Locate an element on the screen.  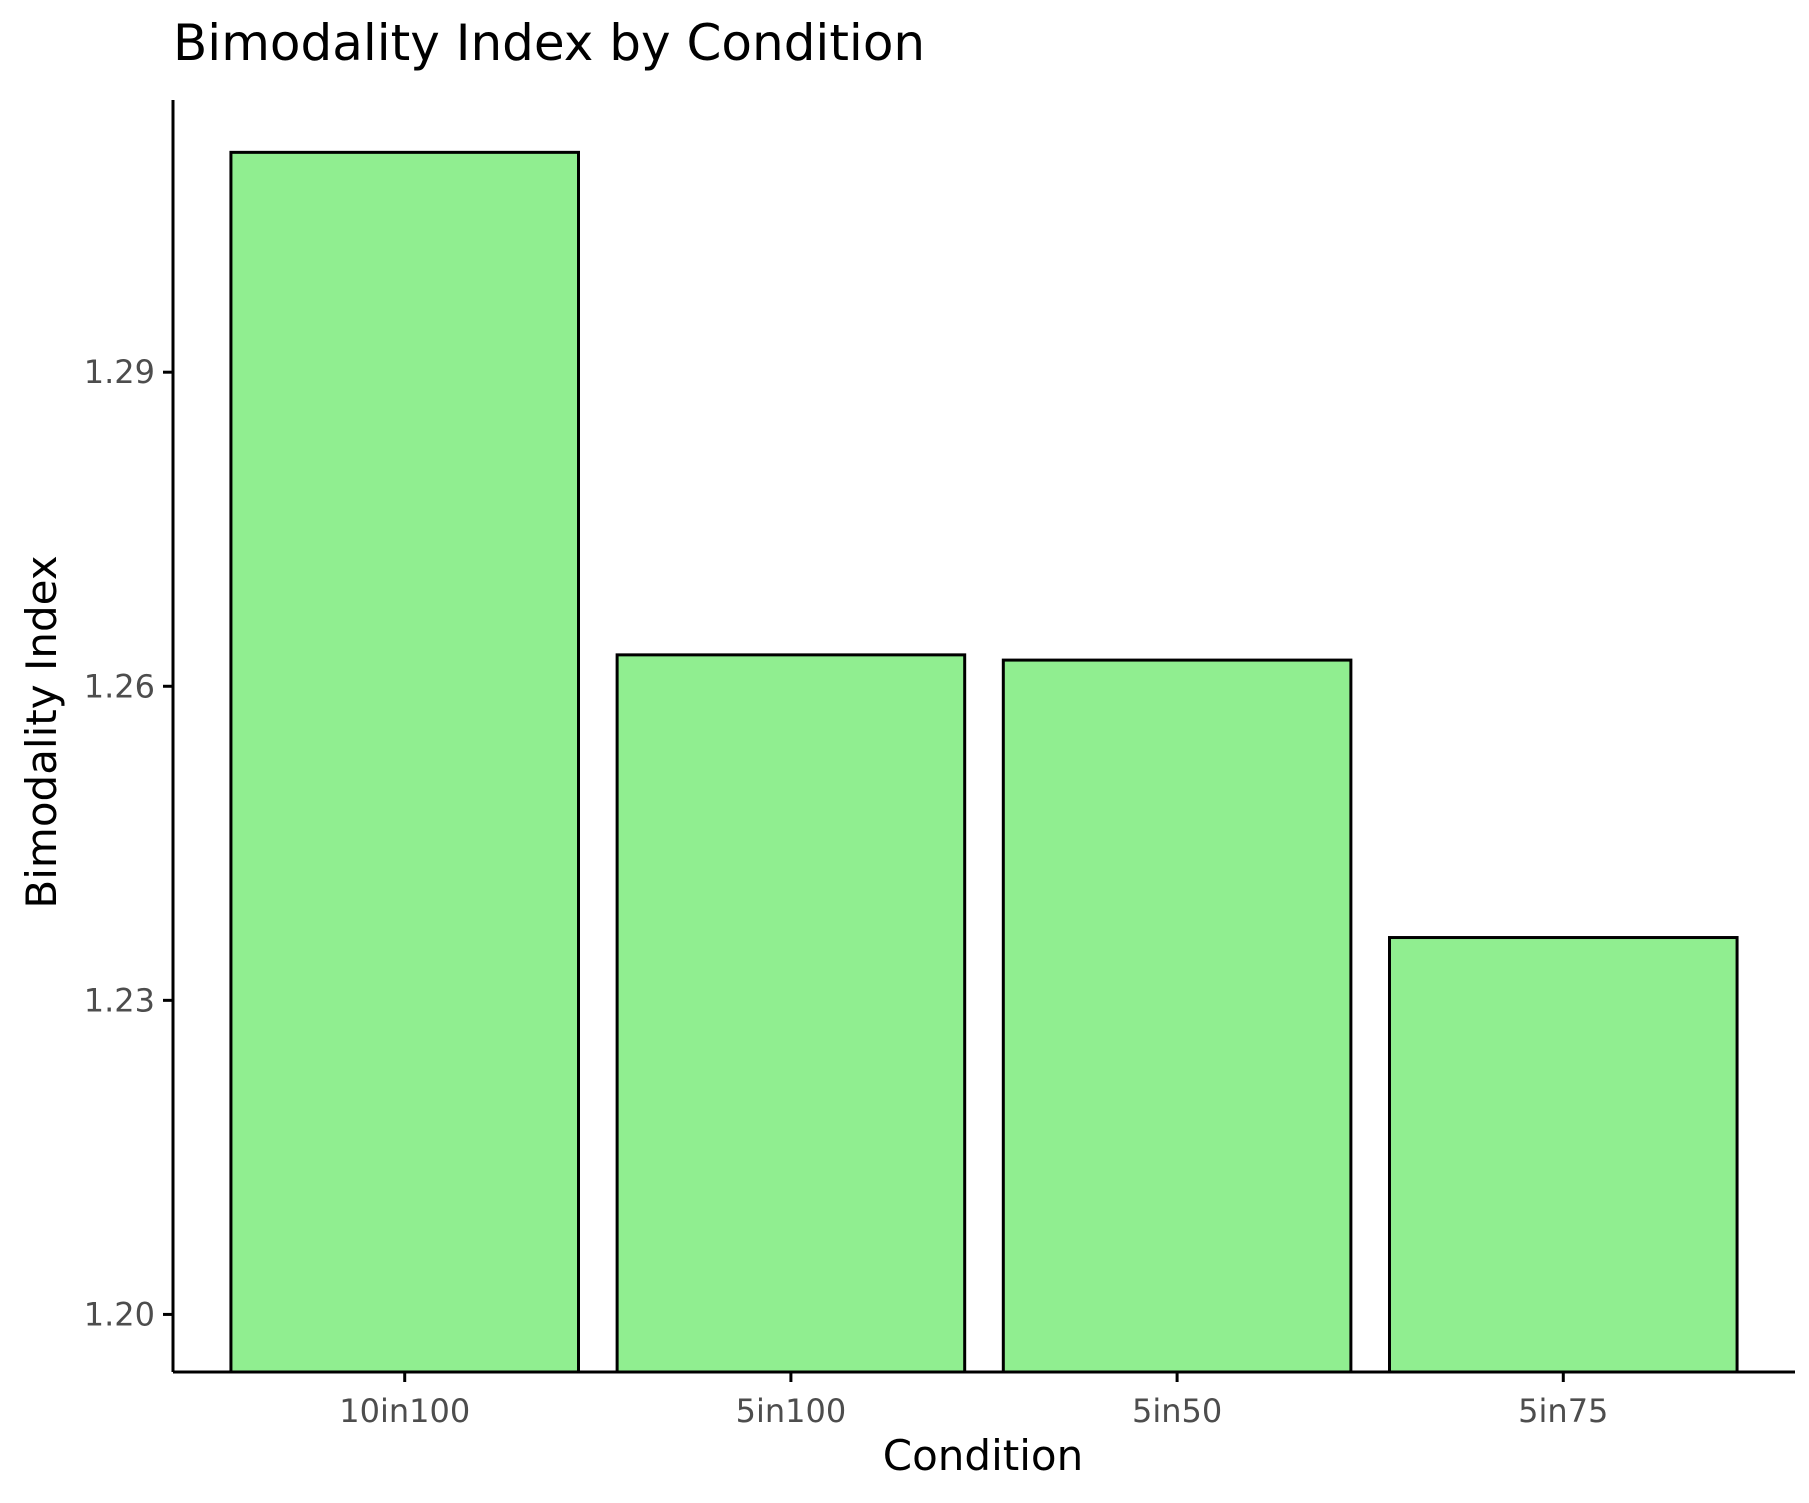
y-tick-label: 1.20 is located at coordinates (119, 1314).